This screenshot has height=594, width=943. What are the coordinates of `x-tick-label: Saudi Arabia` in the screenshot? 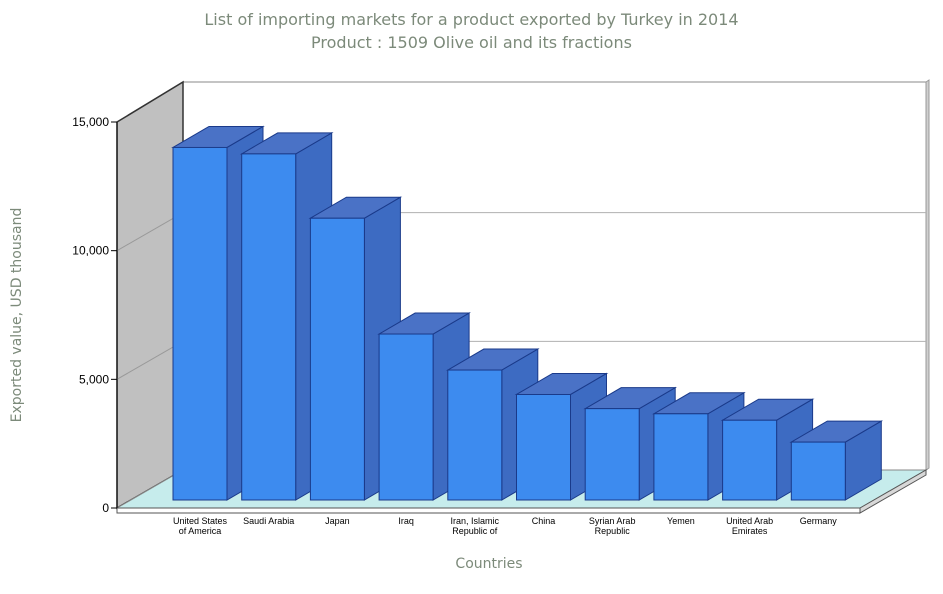 It's located at (268, 521).